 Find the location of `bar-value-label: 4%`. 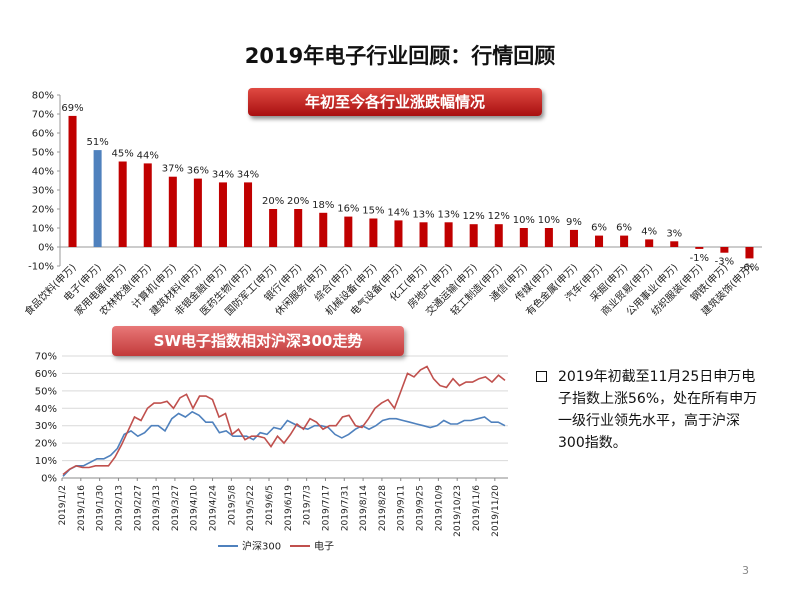

bar-value-label: 4% is located at coordinates (649, 231).